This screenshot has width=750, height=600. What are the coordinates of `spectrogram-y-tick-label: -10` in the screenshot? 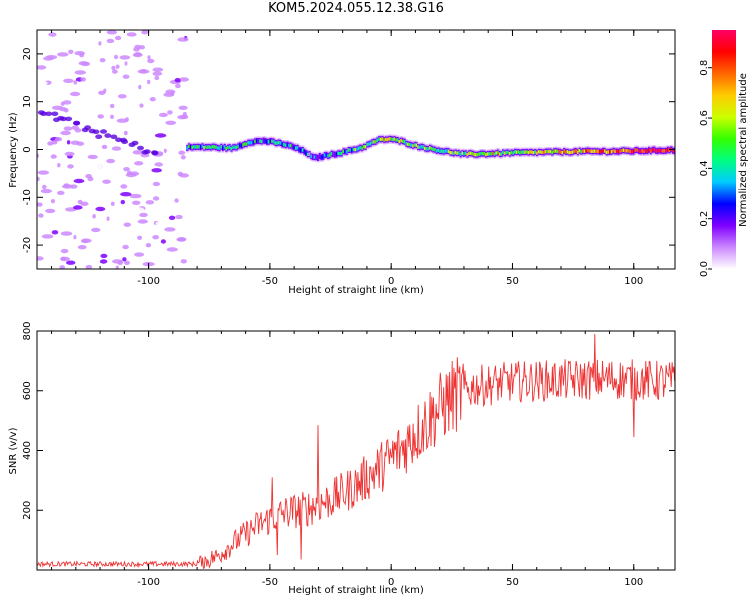 It's located at (27, 197).